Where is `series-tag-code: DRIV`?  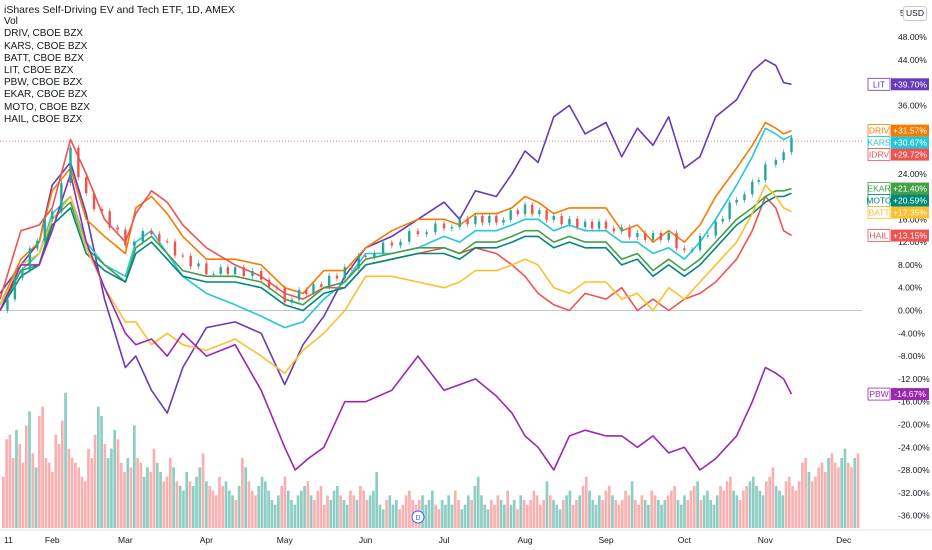
series-tag-code: DRIV is located at coordinates (879, 131).